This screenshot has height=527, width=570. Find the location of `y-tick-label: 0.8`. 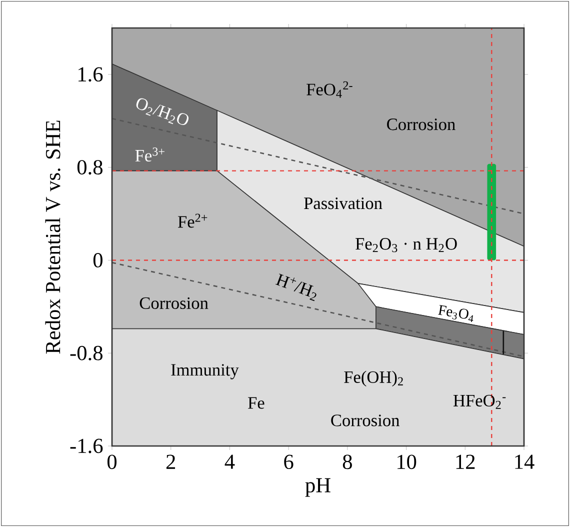

y-tick-label: 0.8 is located at coordinates (89, 167).